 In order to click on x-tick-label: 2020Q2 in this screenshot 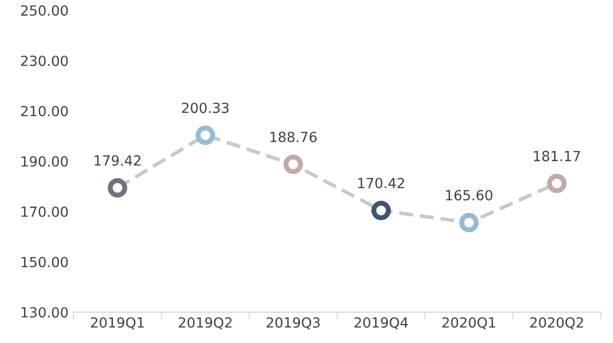, I will do `click(556, 323)`.